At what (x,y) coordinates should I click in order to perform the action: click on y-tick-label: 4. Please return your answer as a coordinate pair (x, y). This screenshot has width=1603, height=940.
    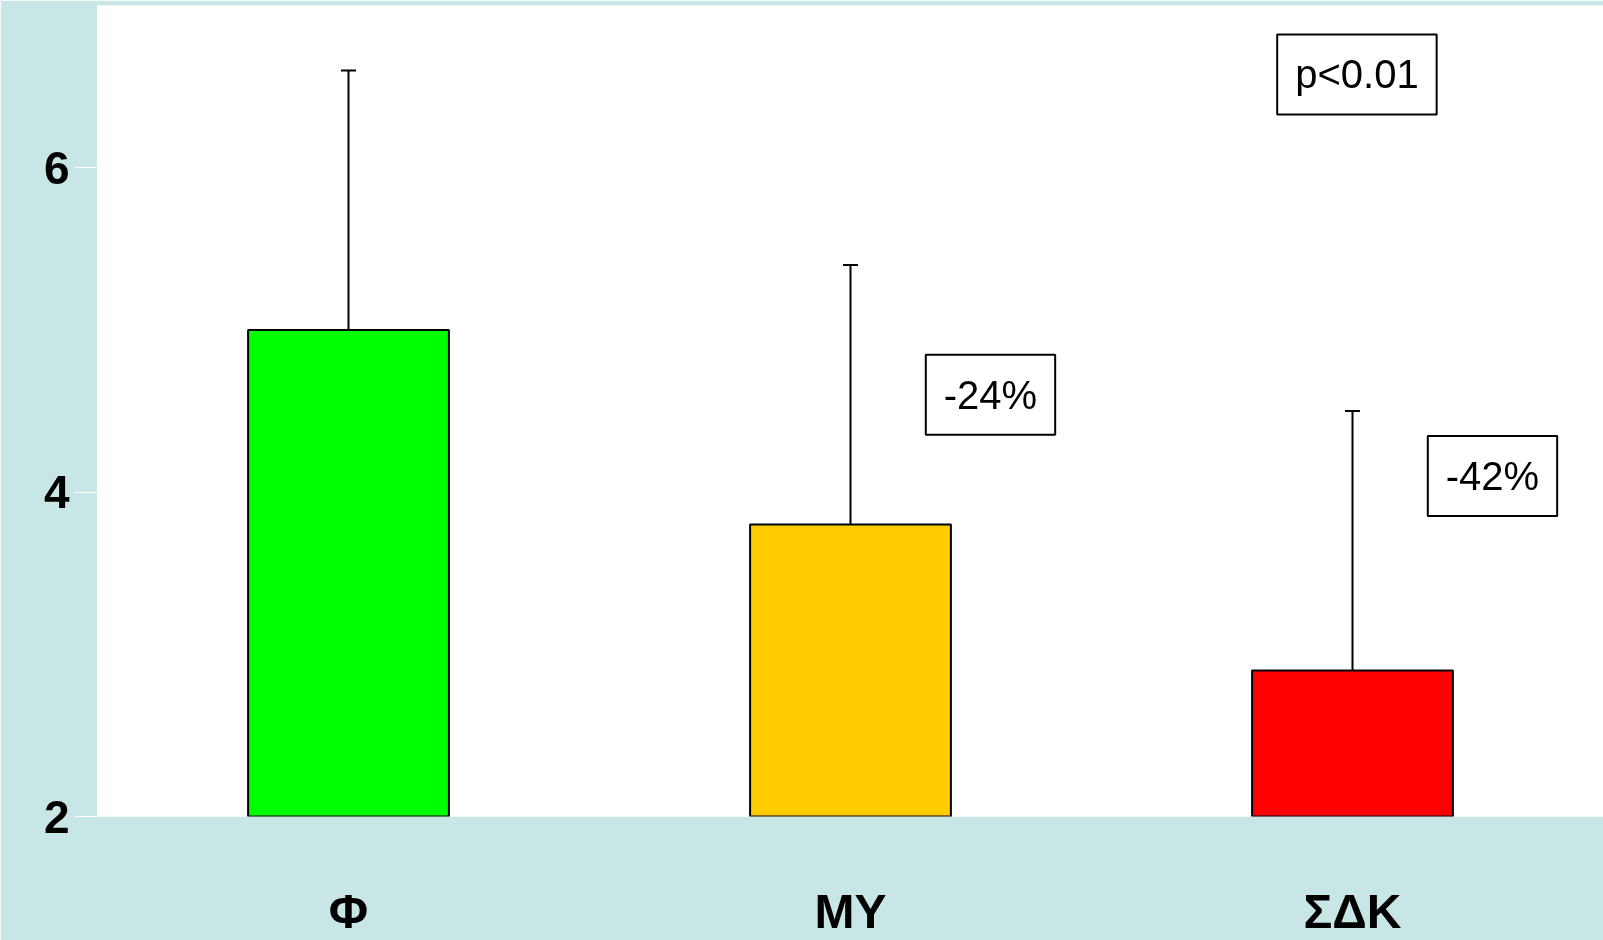
    Looking at the image, I should click on (56, 492).